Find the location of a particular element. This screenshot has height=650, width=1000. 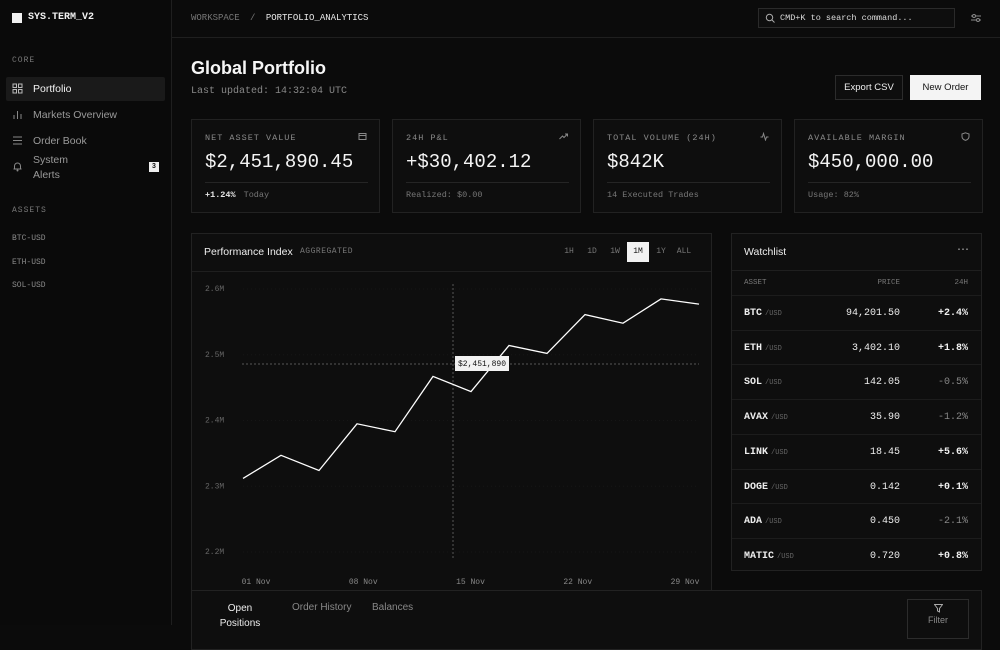

asset-link: ETH-USD is located at coordinates (29, 262).